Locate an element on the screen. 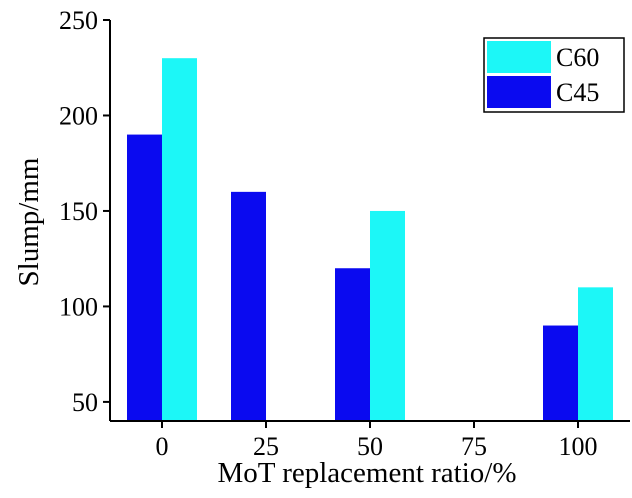 The image size is (632, 498). legend-swatch-c45 is located at coordinates (519, 92).